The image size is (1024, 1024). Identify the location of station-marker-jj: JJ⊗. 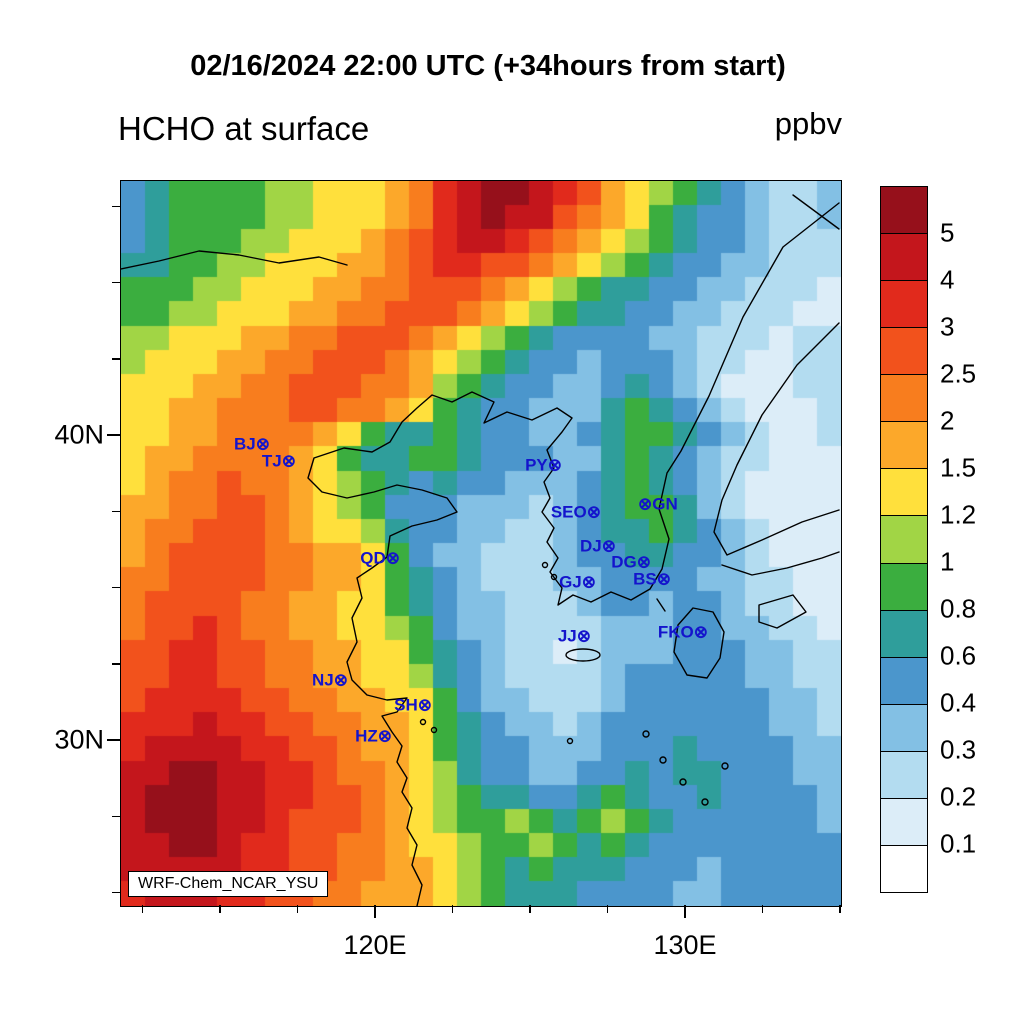
(574, 636).